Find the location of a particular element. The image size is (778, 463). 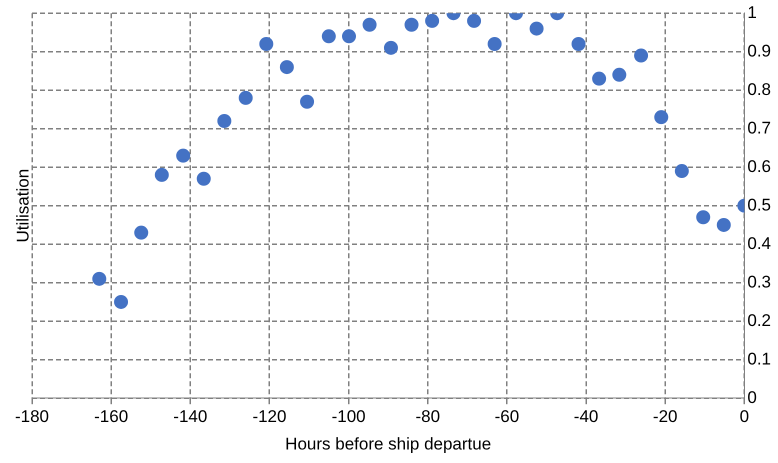

y-tick-label: 1 is located at coordinates (752, 12).